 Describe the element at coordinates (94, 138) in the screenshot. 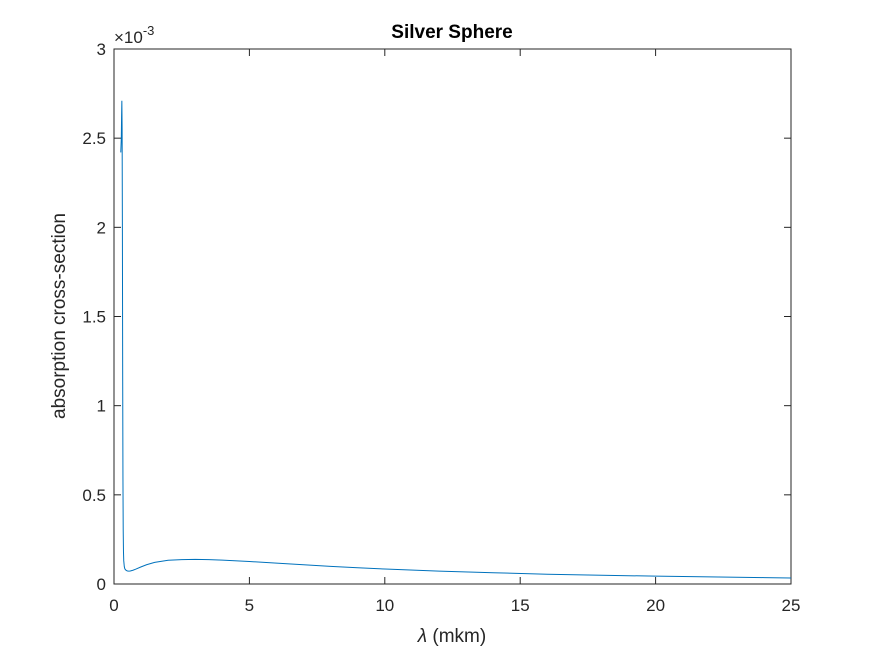

I see `y-tick-label: 2.5` at that location.